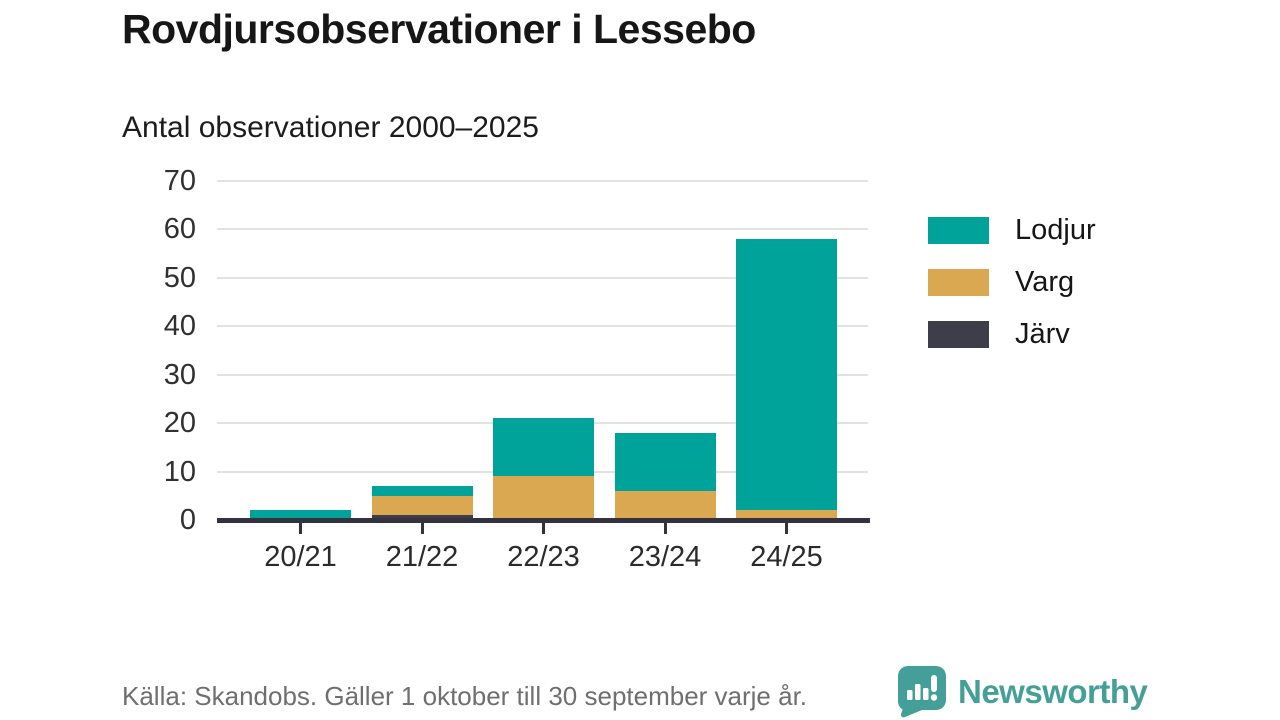 The image size is (1280, 720). I want to click on legend: Lodjur Varg Järv, so click(1012, 292).